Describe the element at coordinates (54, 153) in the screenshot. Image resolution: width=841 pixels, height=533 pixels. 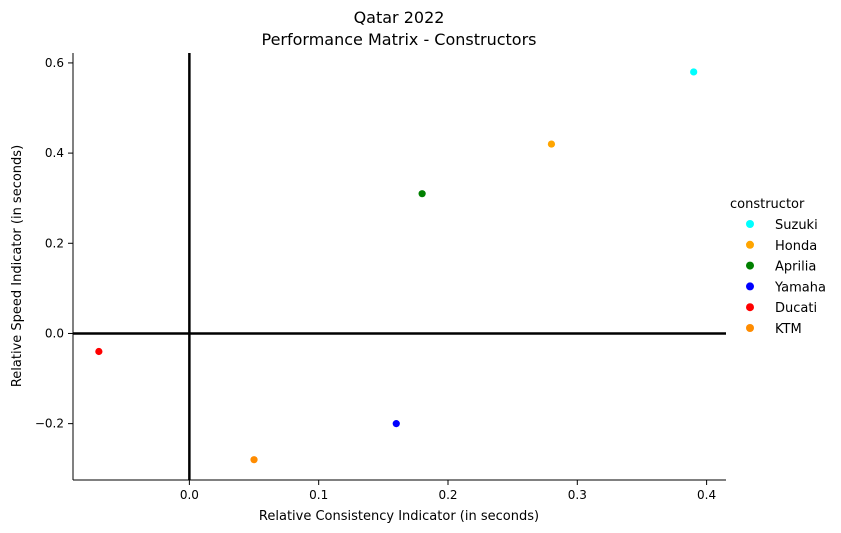
I see `y-tick-label: 0.4` at that location.